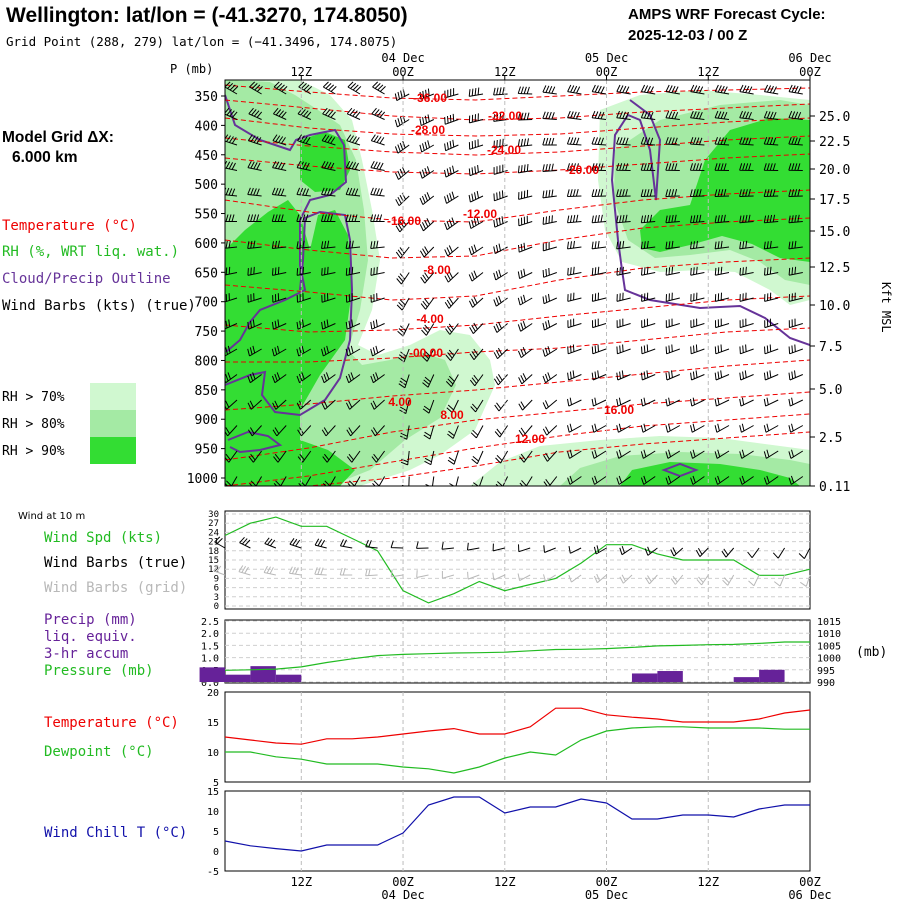  Describe the element at coordinates (509, 738) in the screenshot. I see `temperature-panel: 20 15 10 5` at that location.